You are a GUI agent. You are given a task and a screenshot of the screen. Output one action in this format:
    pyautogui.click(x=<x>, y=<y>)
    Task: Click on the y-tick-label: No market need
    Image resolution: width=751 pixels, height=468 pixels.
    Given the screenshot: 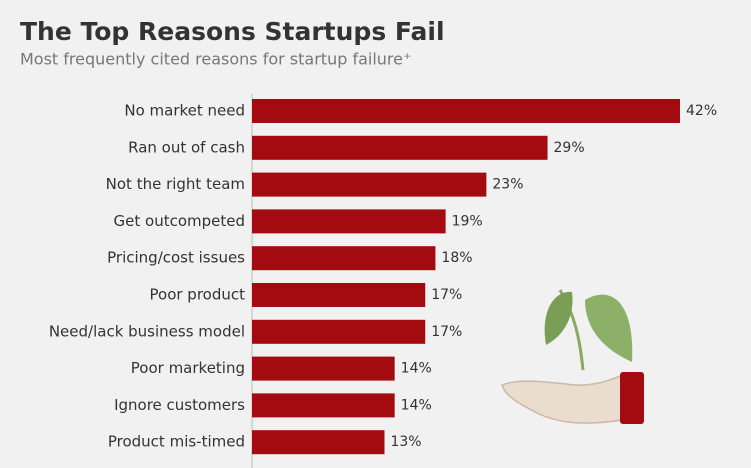 What is the action you would take?
    pyautogui.click(x=184, y=111)
    